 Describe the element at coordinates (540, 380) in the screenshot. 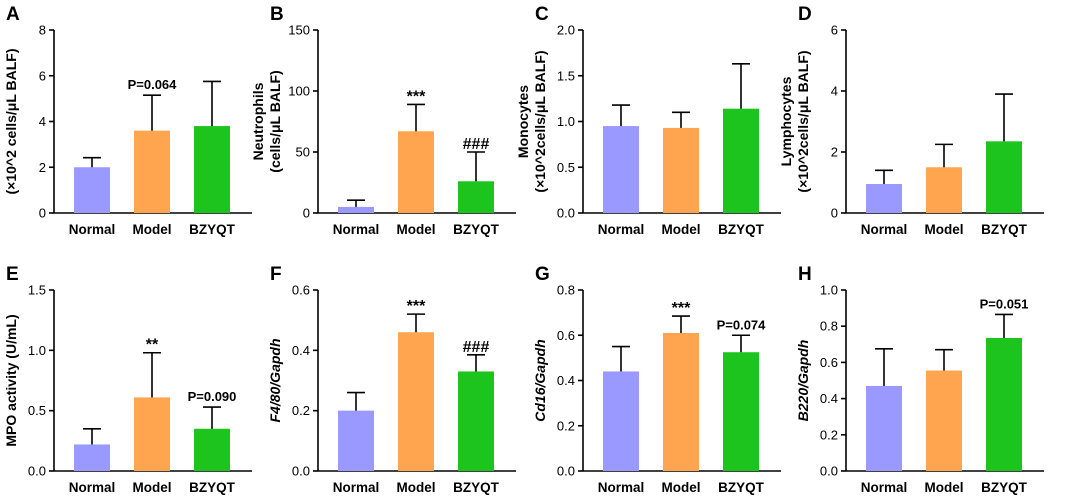

I see `panel-g-ylabel: Cd16/Gapdh` at that location.